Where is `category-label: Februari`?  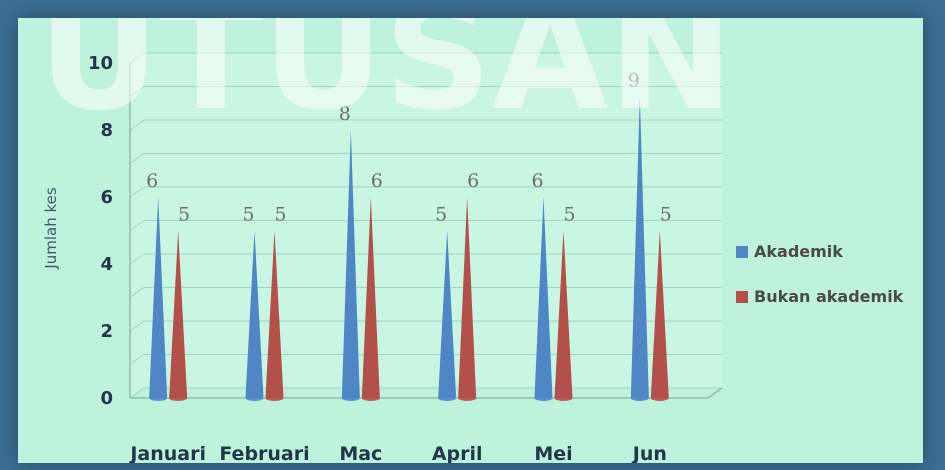 category-label: Februari is located at coordinates (264, 453).